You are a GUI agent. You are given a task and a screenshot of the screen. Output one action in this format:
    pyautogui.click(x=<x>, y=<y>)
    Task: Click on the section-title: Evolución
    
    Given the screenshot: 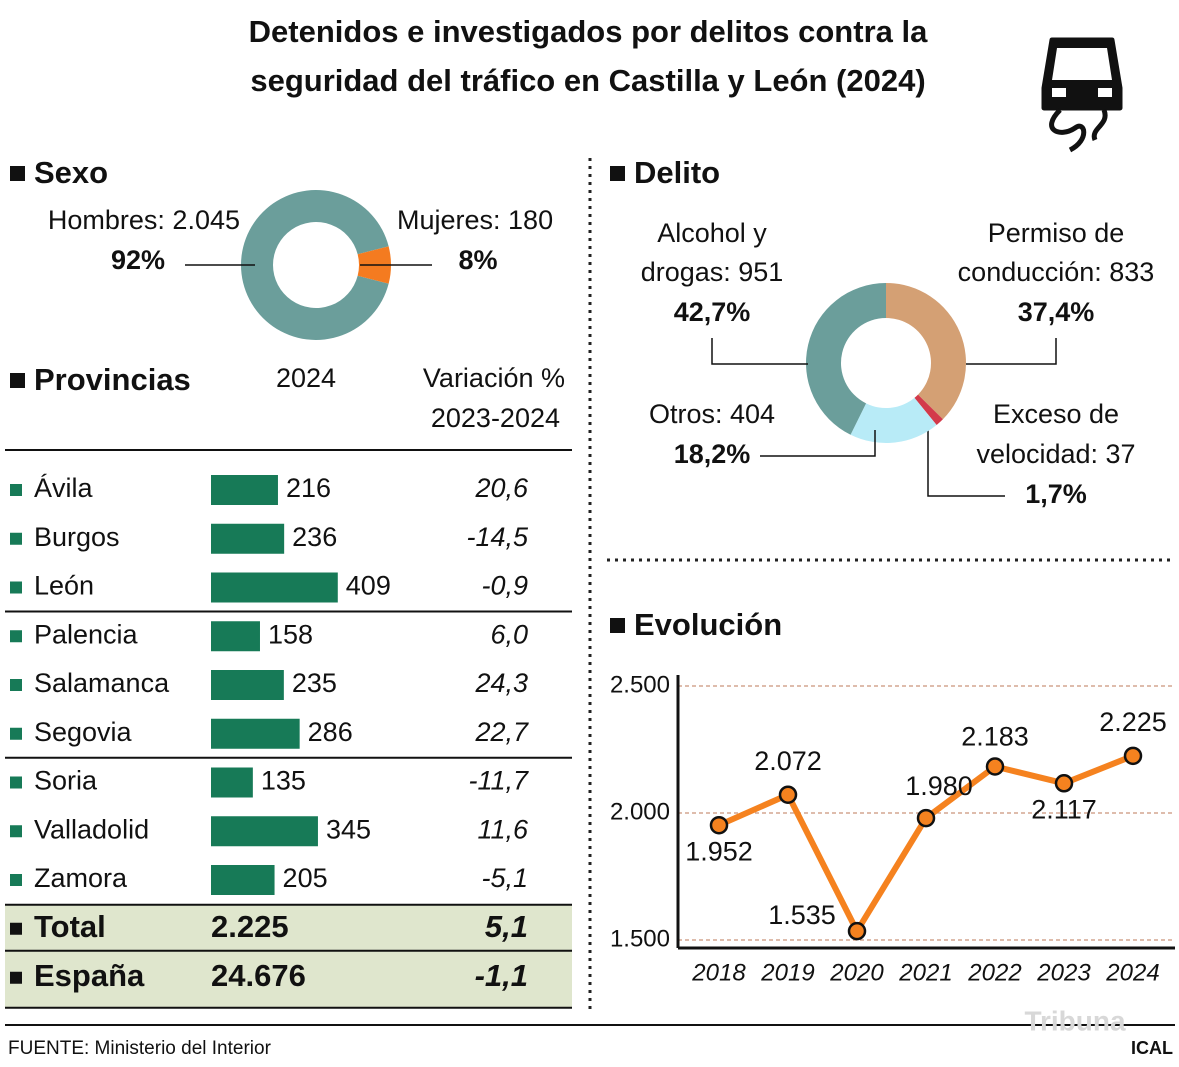 What is the action you would take?
    pyautogui.click(x=708, y=624)
    